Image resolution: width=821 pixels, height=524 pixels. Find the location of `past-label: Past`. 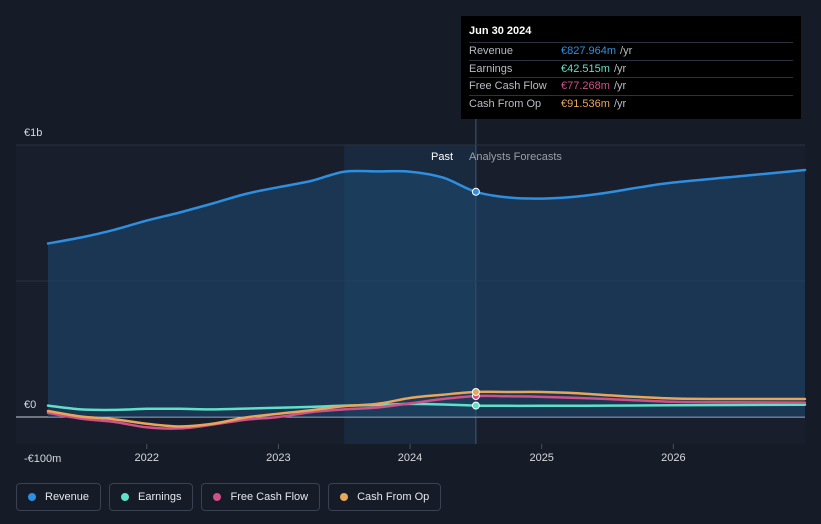

past-label: Past is located at coordinates (442, 157).